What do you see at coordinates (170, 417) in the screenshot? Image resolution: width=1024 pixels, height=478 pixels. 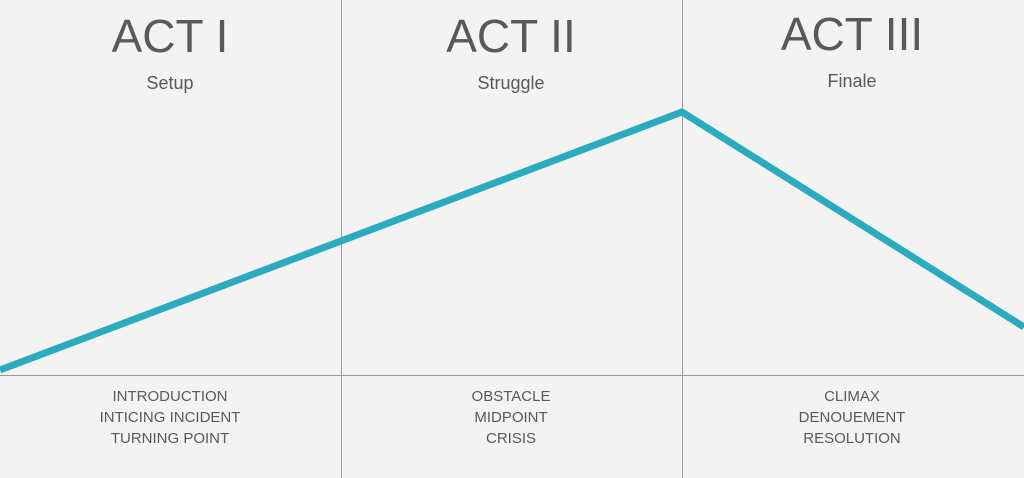 I see `beat: INTICING INCIDENT` at bounding box center [170, 417].